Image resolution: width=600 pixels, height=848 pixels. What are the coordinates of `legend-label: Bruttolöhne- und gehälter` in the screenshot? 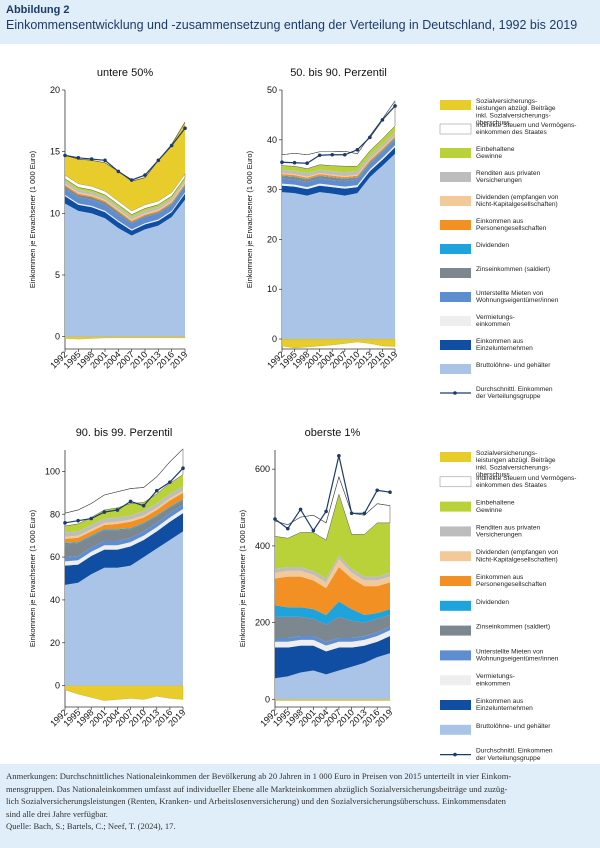 It's located at (513, 365).